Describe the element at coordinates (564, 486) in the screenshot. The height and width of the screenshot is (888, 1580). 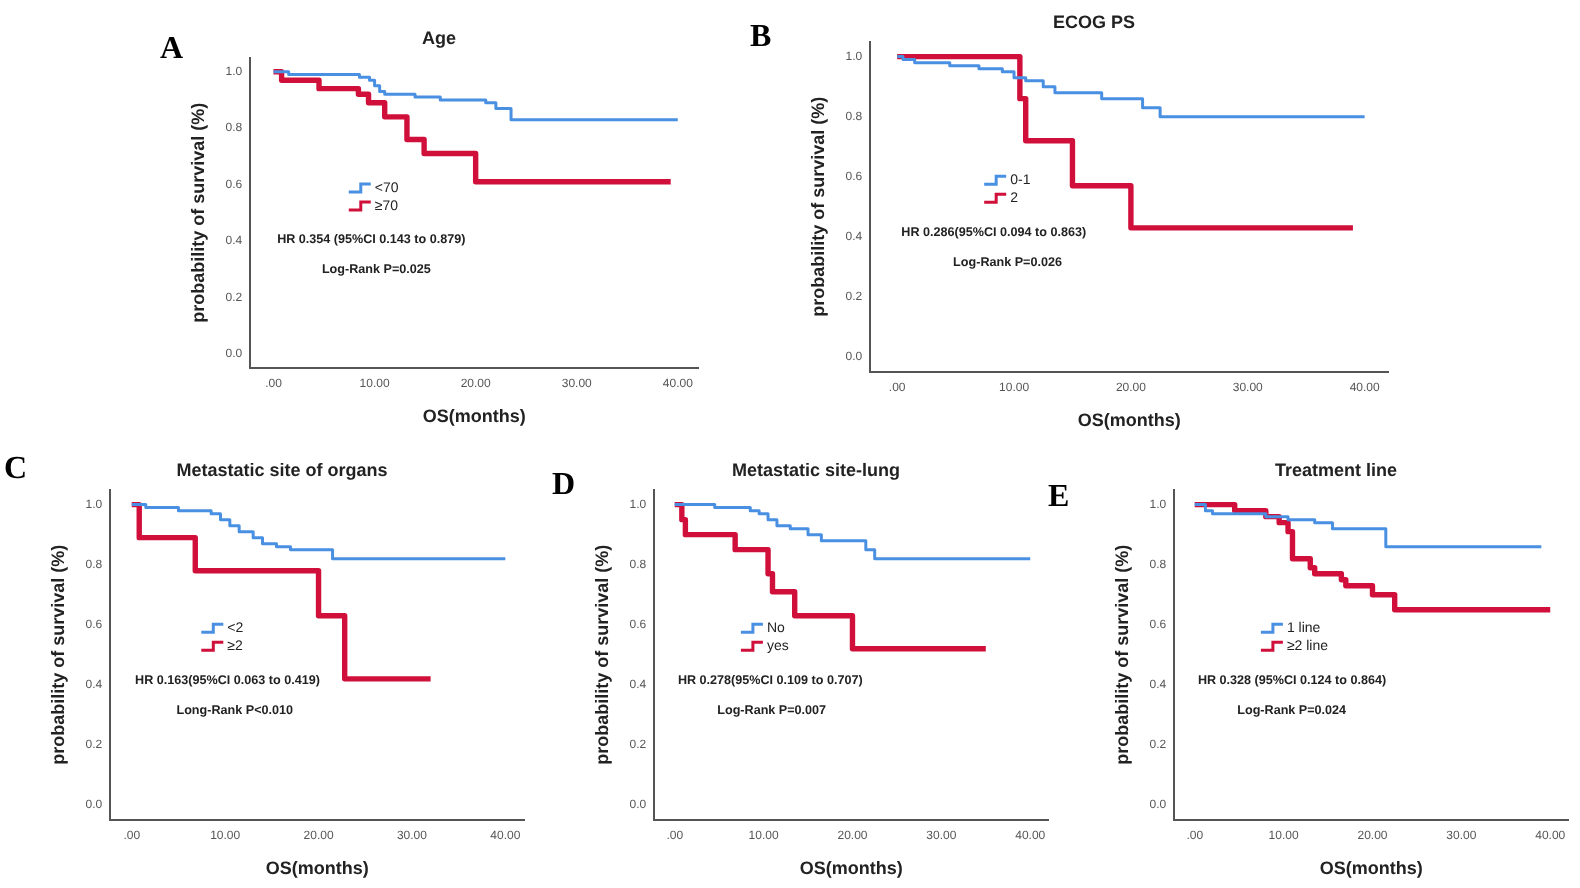
I see `text: D` at that location.